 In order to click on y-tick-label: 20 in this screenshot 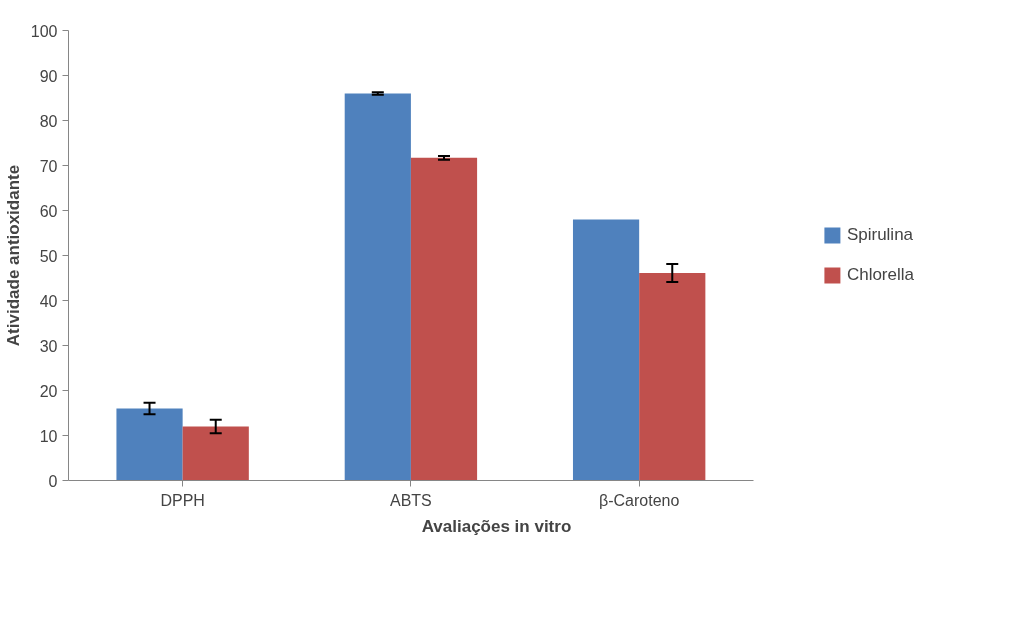, I will do `click(48, 391)`.